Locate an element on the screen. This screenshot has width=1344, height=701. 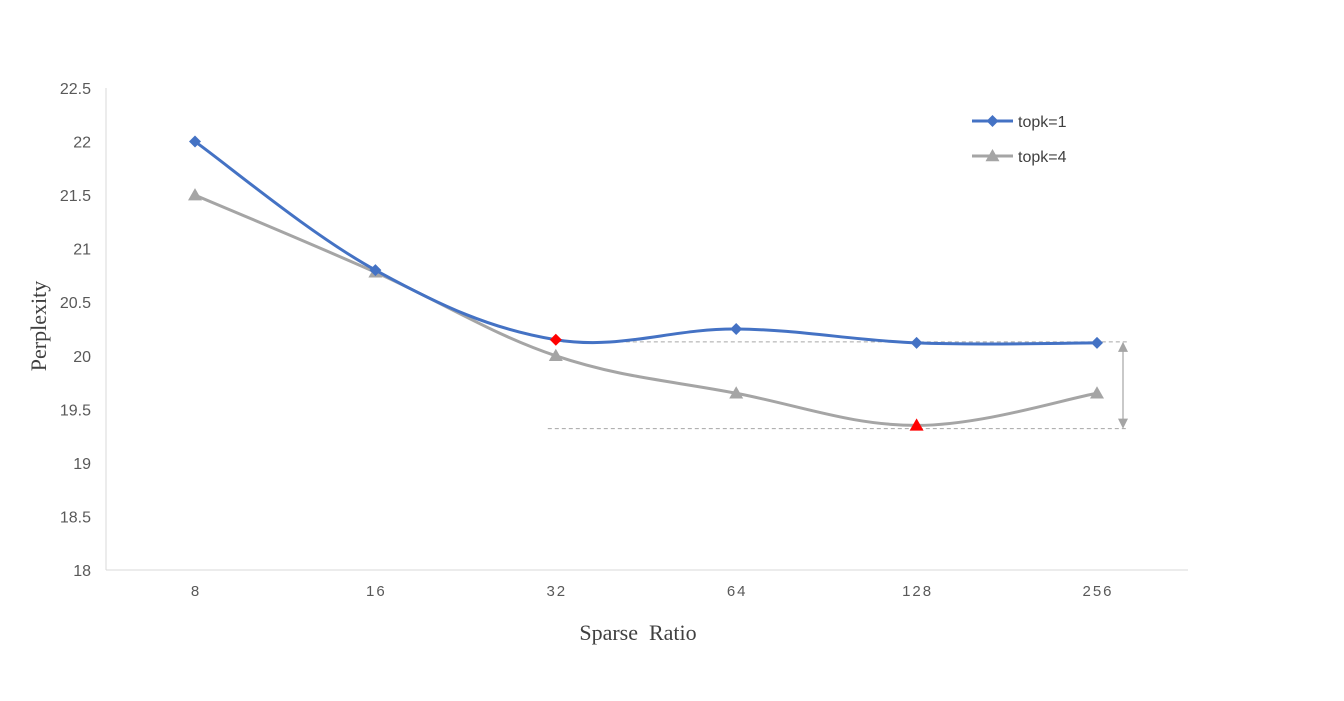
y-tick-label: 19.5 is located at coordinates (75, 410).